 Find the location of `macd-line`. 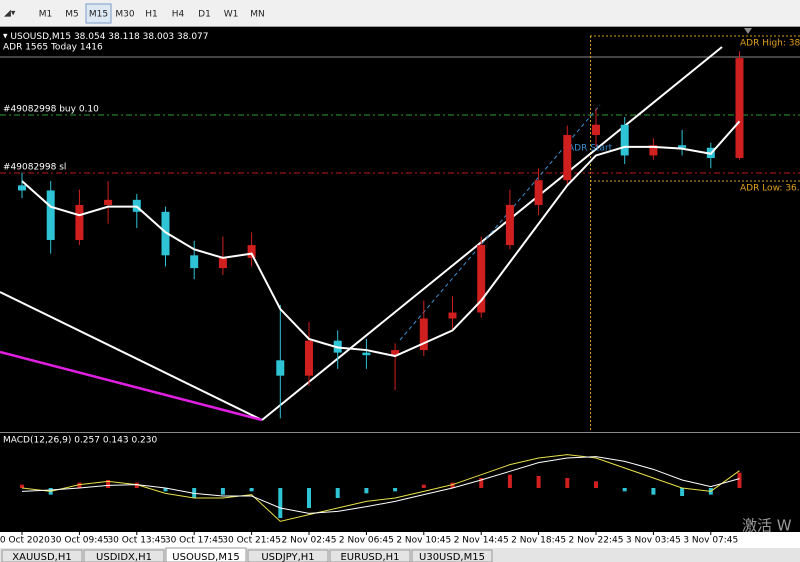

macd-line is located at coordinates (380, 488).